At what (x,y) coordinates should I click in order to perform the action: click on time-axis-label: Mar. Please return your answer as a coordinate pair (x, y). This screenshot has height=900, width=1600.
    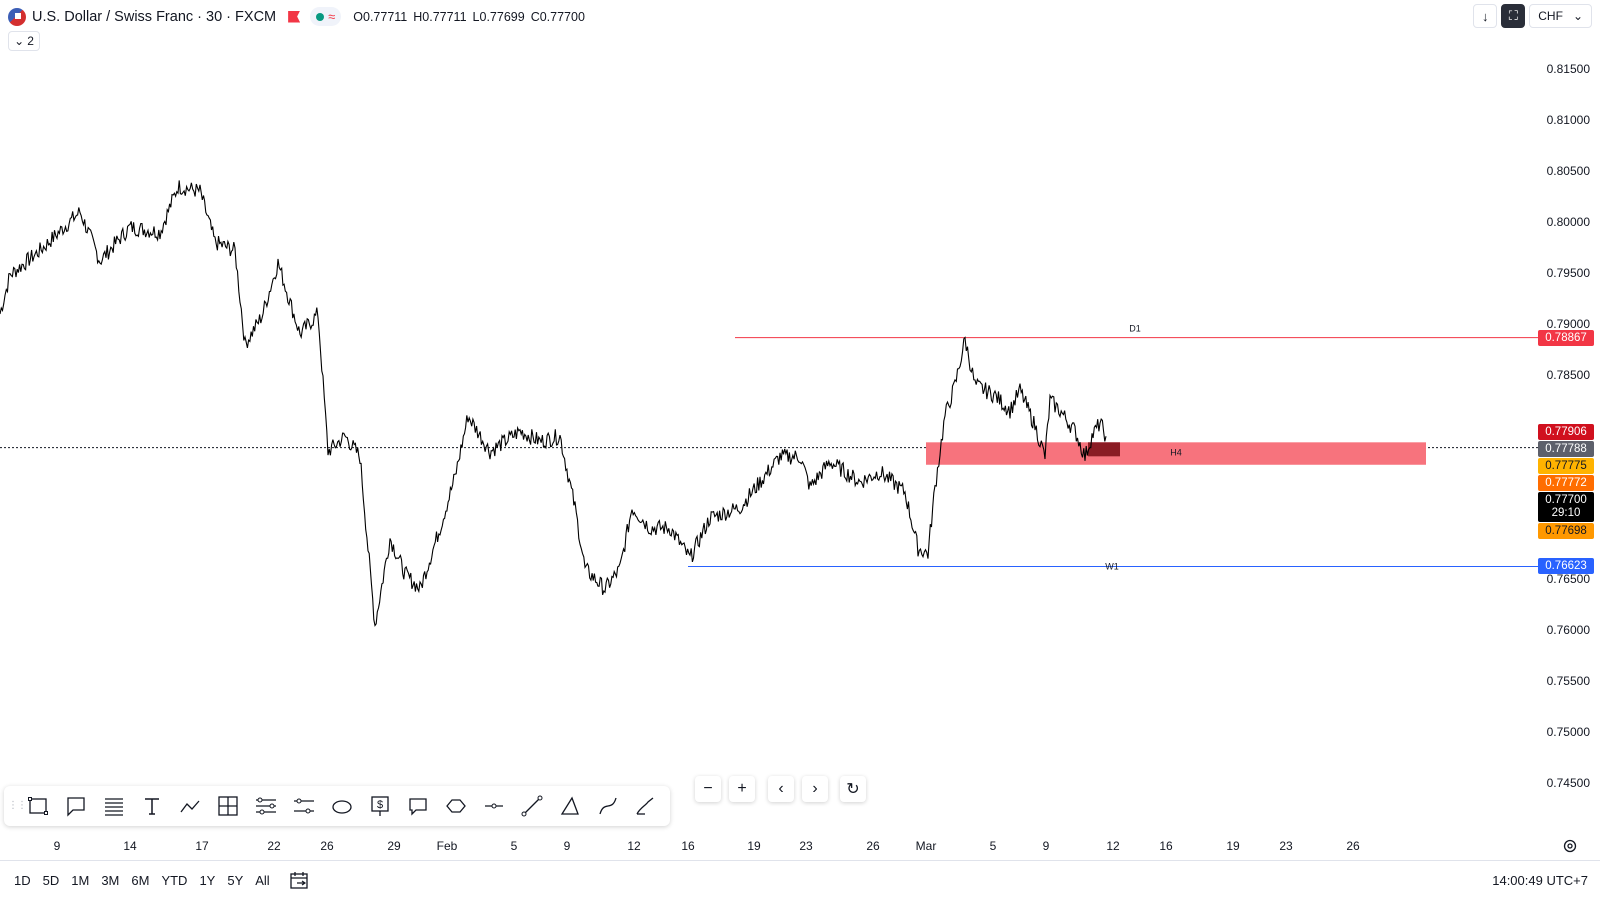
    Looking at the image, I should click on (926, 846).